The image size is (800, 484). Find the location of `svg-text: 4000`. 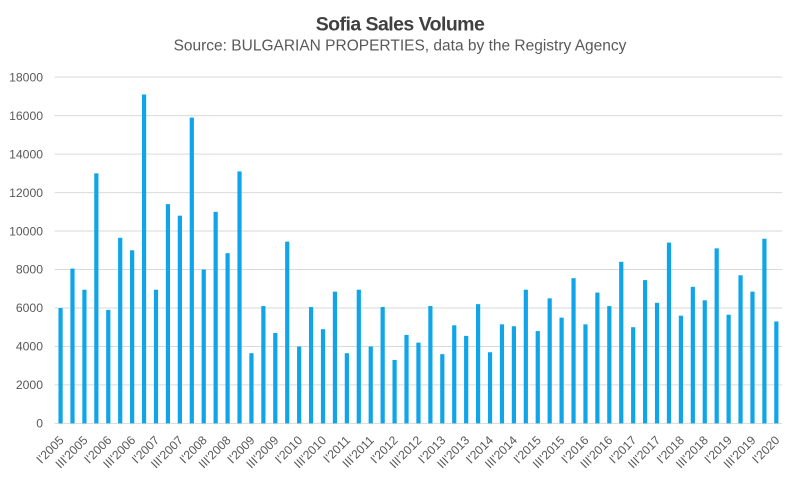

svg-text: 4000 is located at coordinates (29, 347).